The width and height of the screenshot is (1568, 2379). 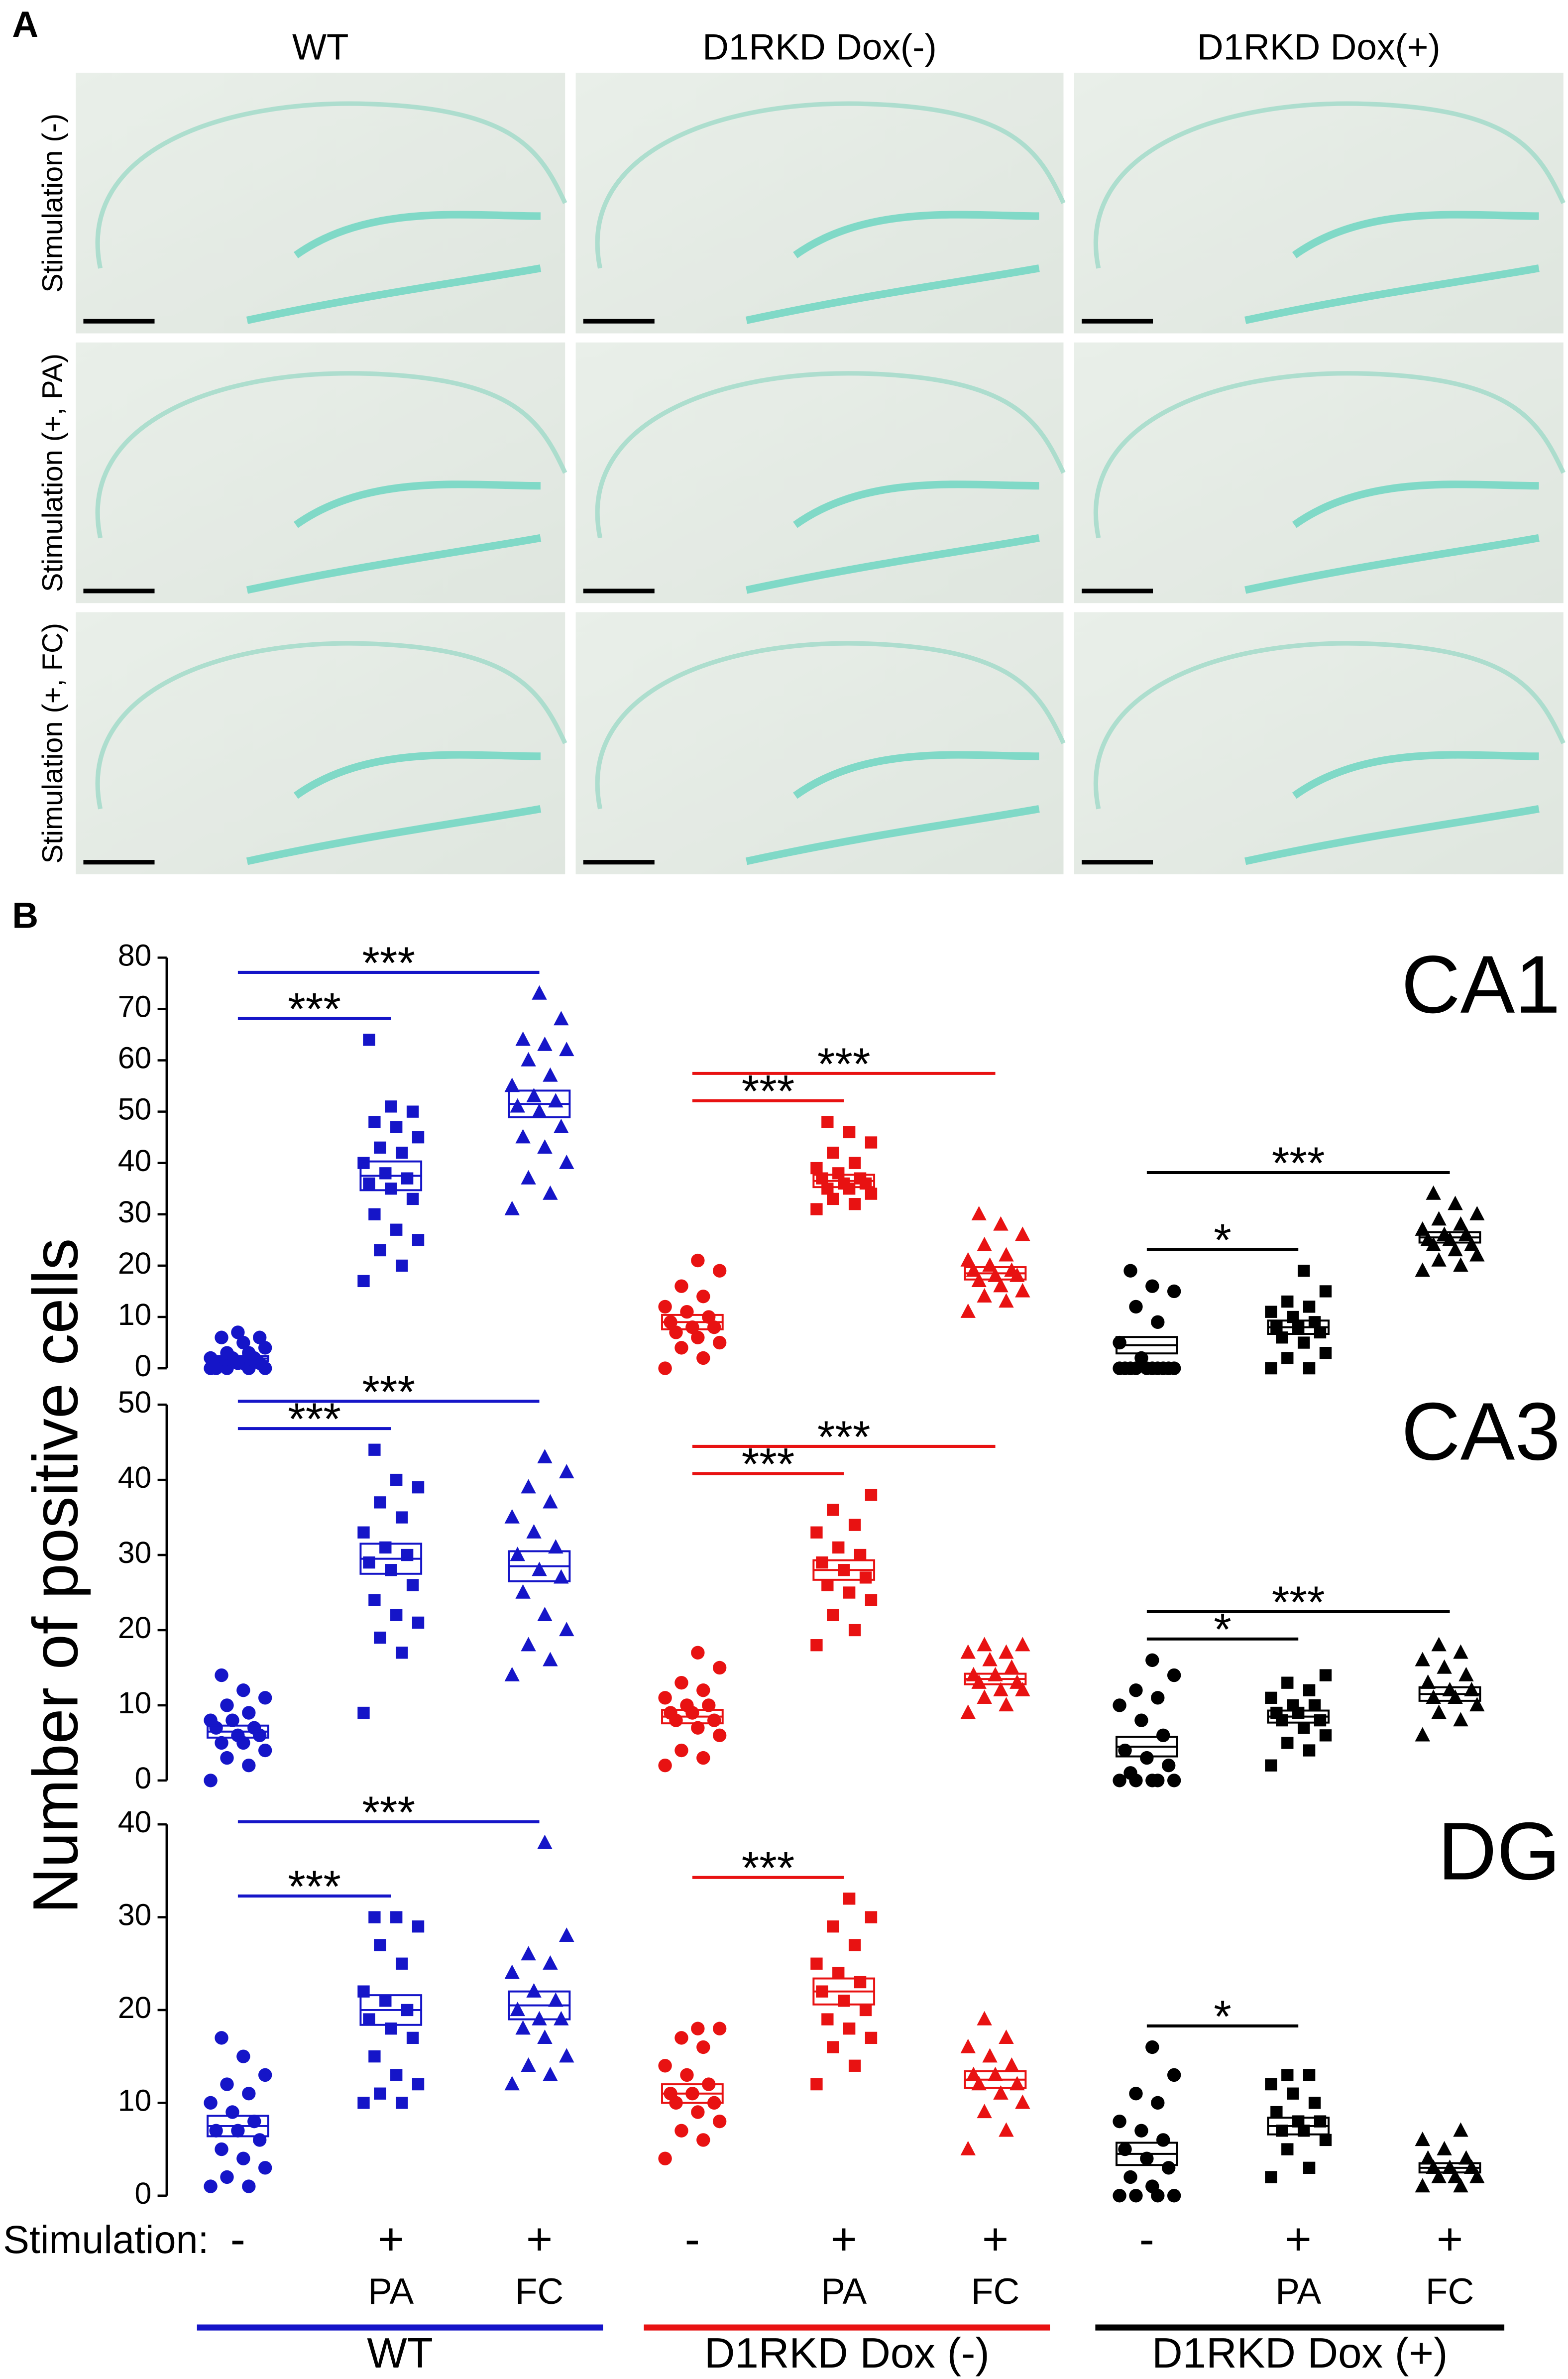 What do you see at coordinates (135, 1477) in the screenshot?
I see `y-tick-label: 40` at bounding box center [135, 1477].